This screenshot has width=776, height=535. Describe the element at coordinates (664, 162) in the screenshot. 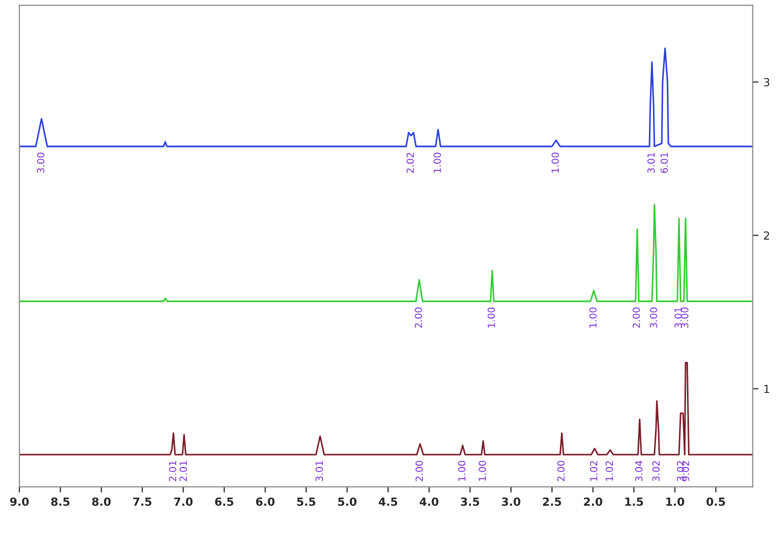

I see `annotation: 6.01` at that location.